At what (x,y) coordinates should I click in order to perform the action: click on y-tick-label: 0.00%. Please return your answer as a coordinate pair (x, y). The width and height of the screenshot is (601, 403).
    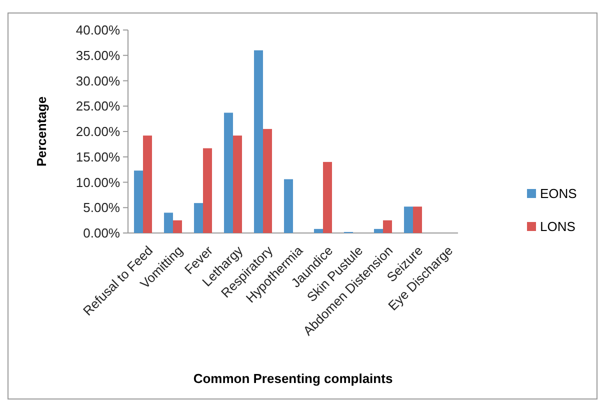
    Looking at the image, I should click on (101, 233).